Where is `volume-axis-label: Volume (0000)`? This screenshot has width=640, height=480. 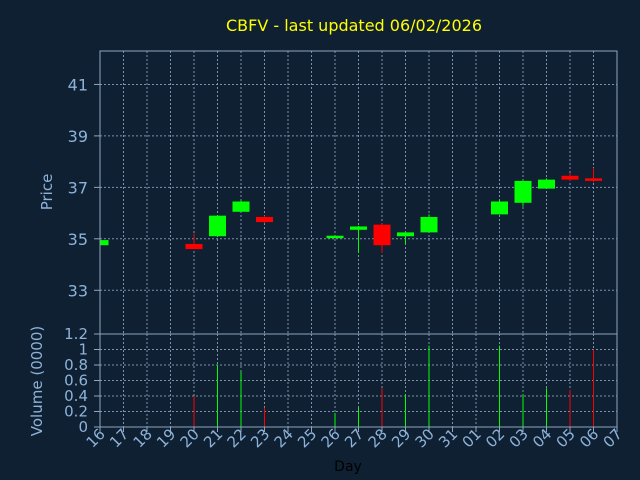 volume-axis-label: Volume (0000) is located at coordinates (37, 381).